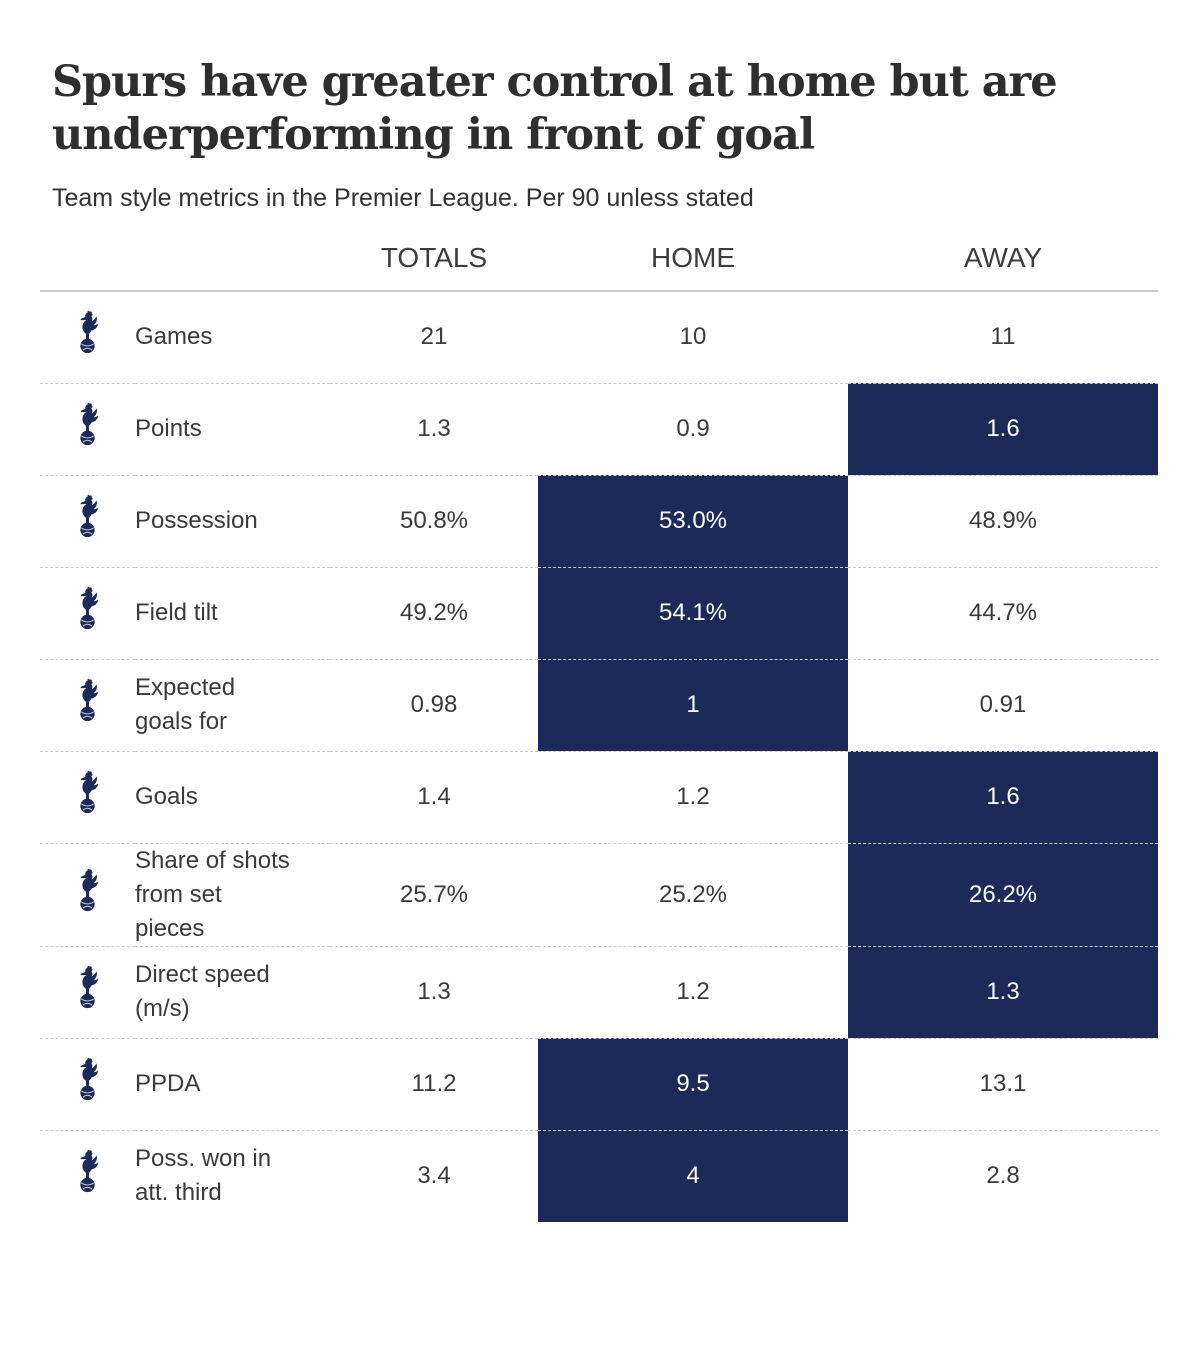  What do you see at coordinates (166, 796) in the screenshot?
I see `metric-label: Goals` at bounding box center [166, 796].